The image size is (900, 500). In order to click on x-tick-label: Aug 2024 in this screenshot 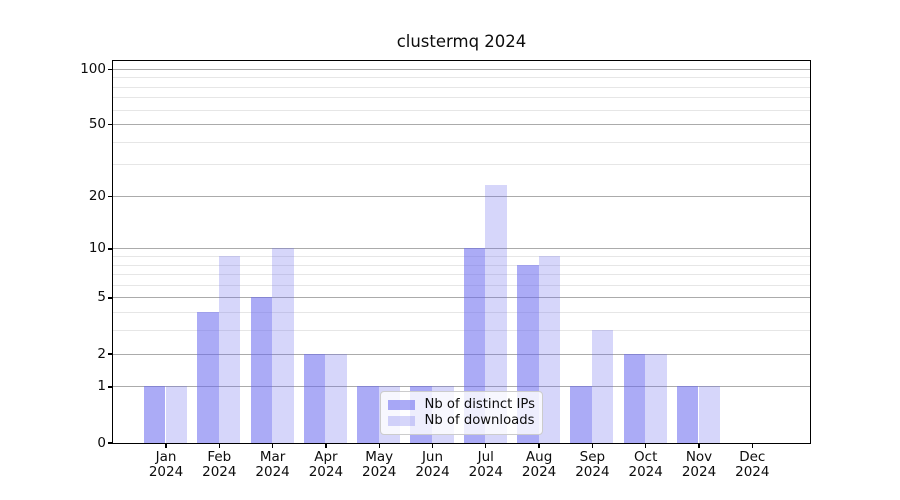, I will do `click(539, 465)`.